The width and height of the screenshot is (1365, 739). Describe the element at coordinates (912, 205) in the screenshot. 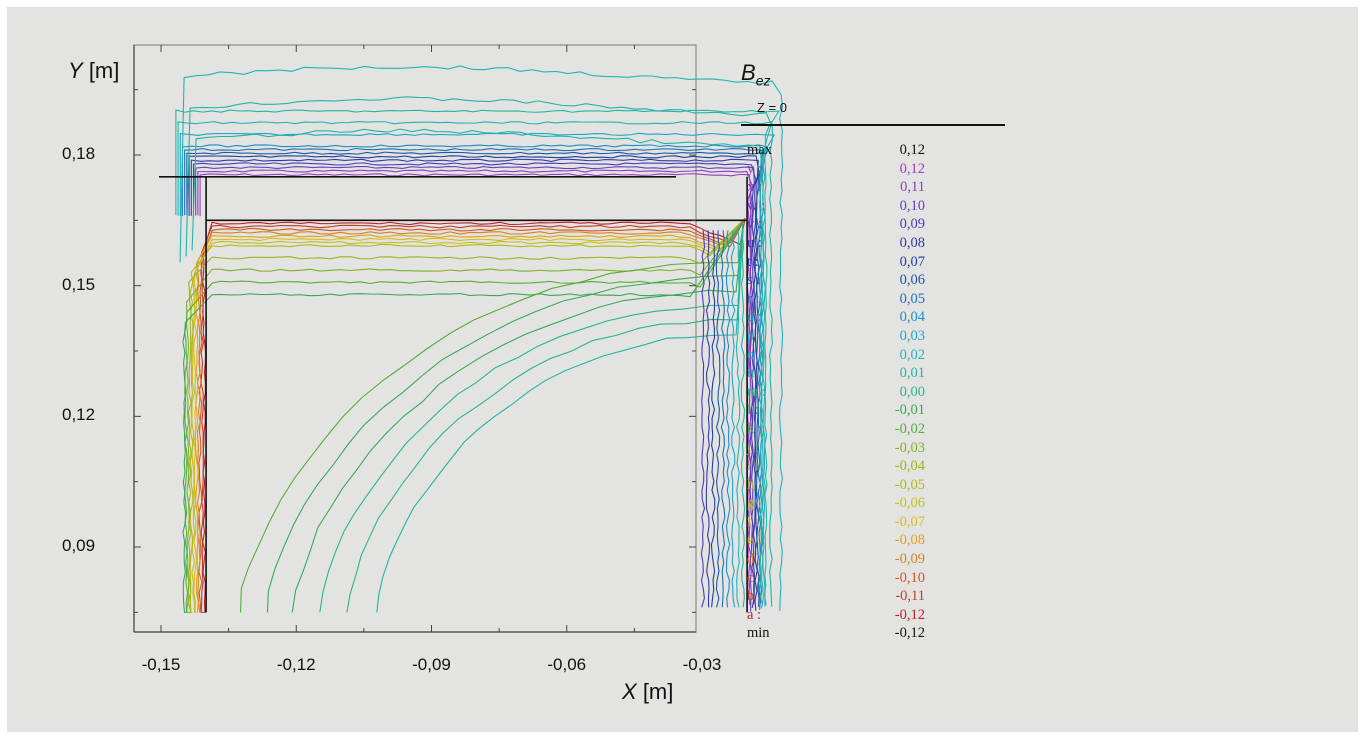

I see `legend-value: 0,10` at that location.